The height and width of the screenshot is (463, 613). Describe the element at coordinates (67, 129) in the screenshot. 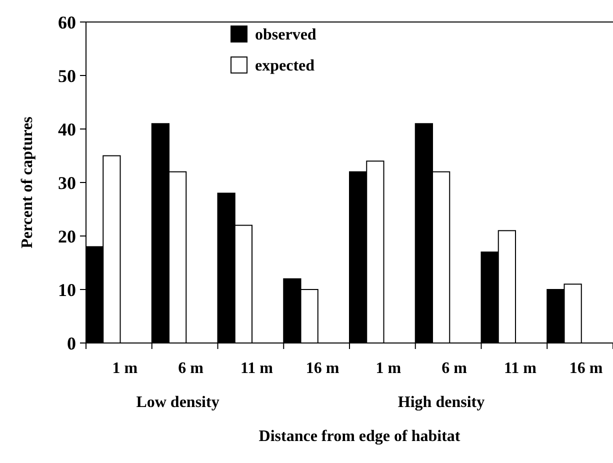

I see `y-tick-label: 40` at that location.